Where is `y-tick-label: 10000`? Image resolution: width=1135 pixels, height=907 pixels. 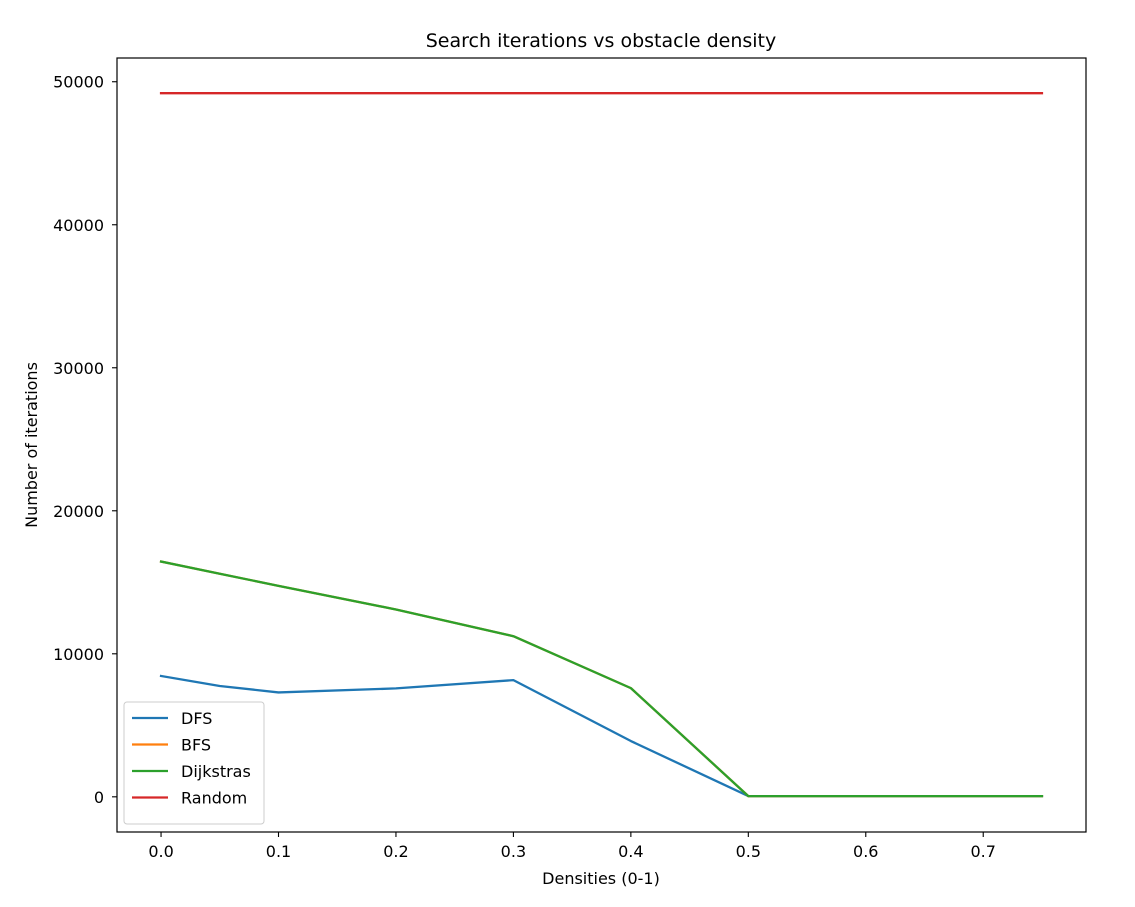
y-tick-label: 10000 is located at coordinates (78, 654).